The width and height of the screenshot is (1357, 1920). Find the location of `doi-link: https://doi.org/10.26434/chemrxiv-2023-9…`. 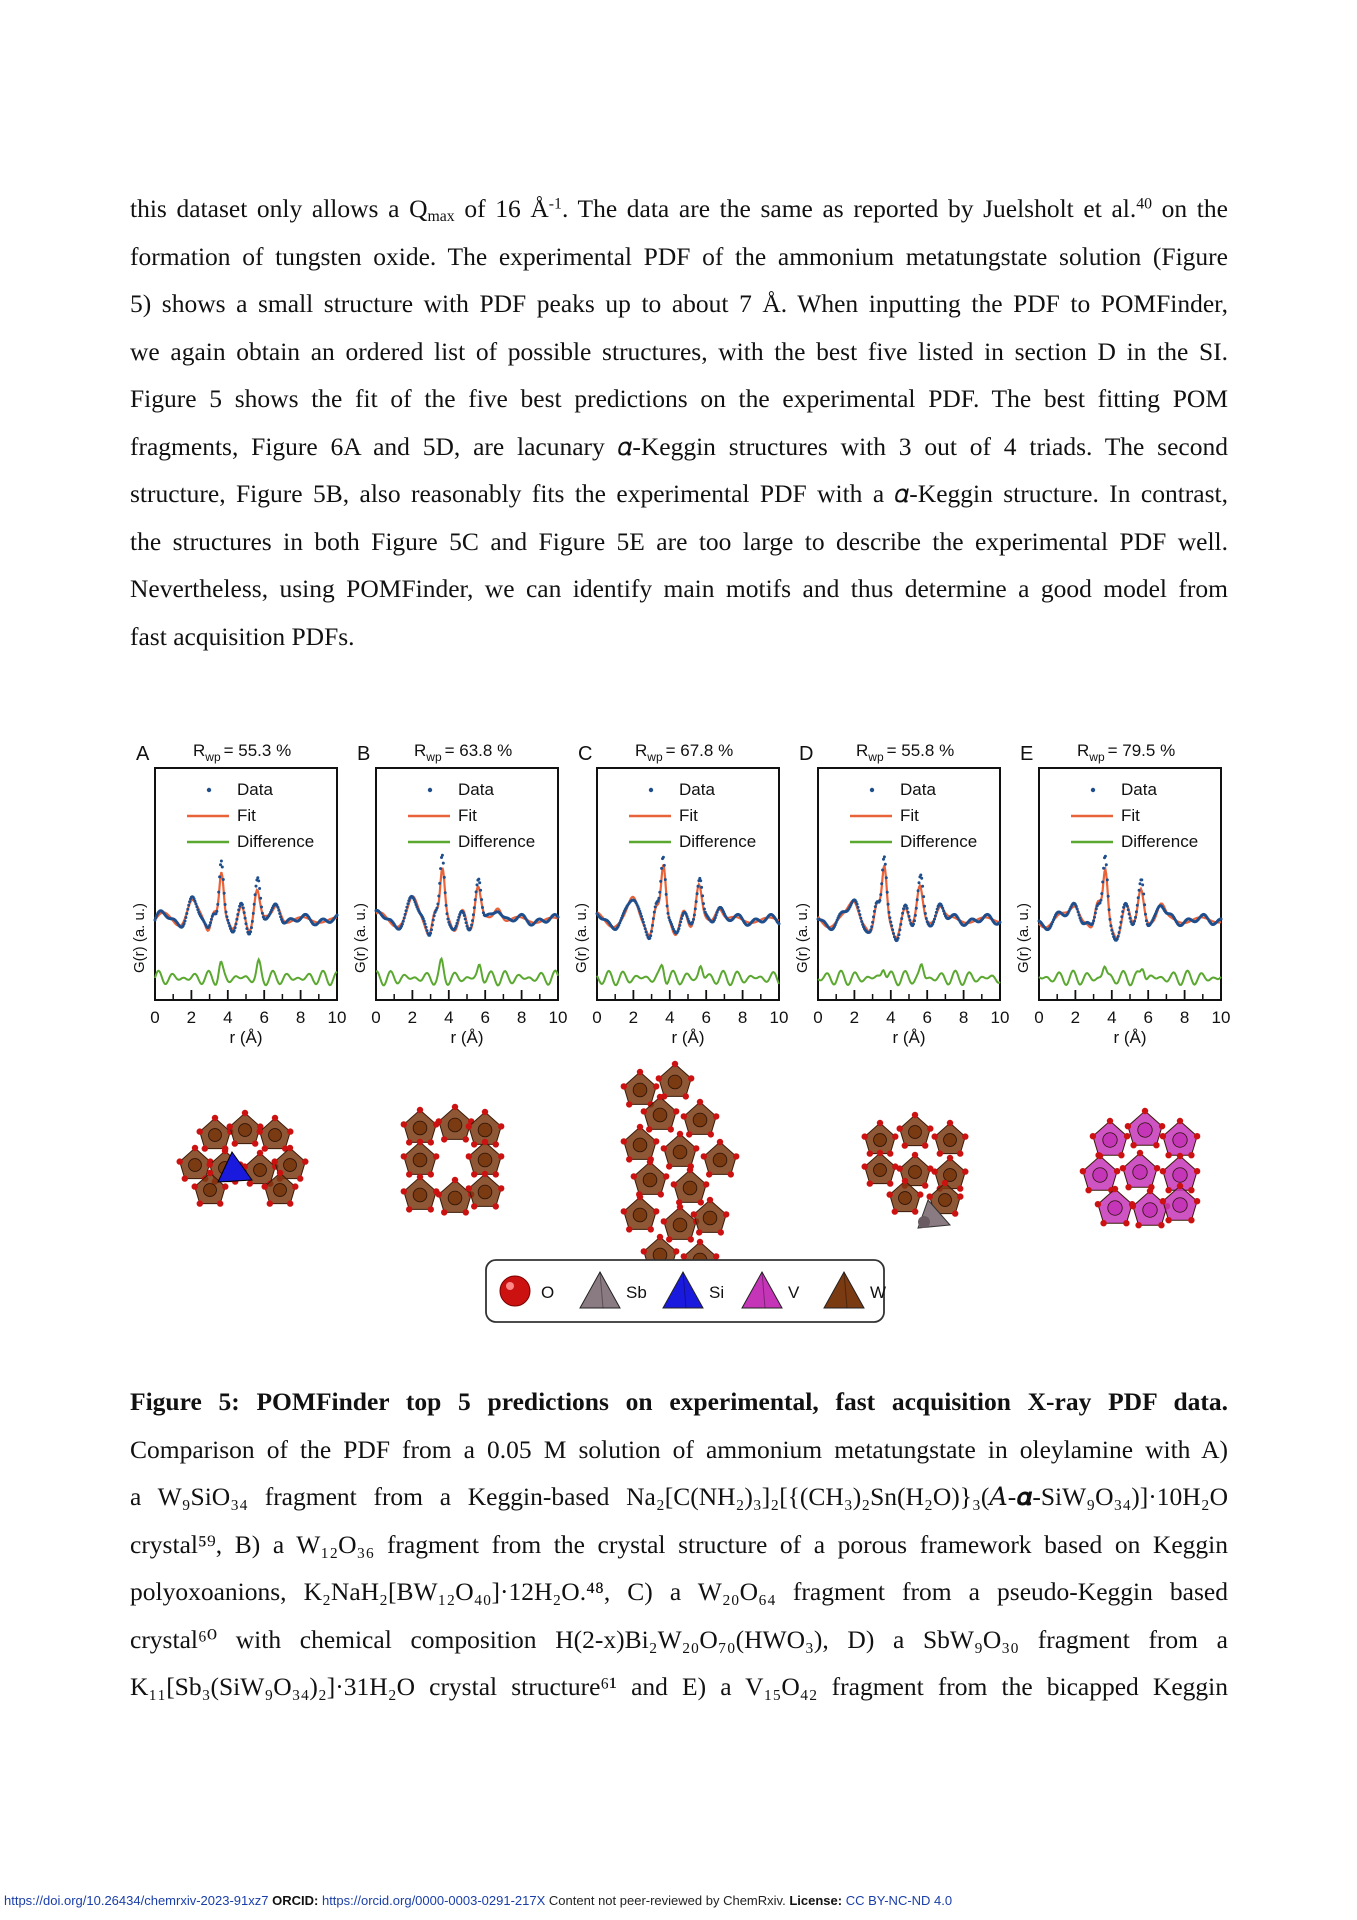

doi-link: https://doi.org/10.26434/chemrxiv-2023-9… is located at coordinates (136, 1900).